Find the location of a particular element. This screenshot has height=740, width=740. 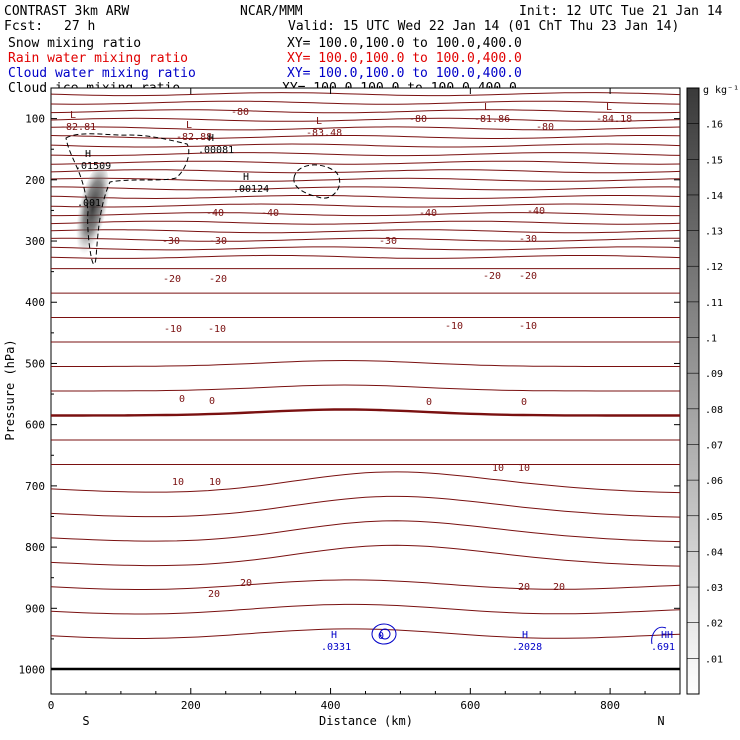

cloud-water-ring-inner is located at coordinates (385, 634).